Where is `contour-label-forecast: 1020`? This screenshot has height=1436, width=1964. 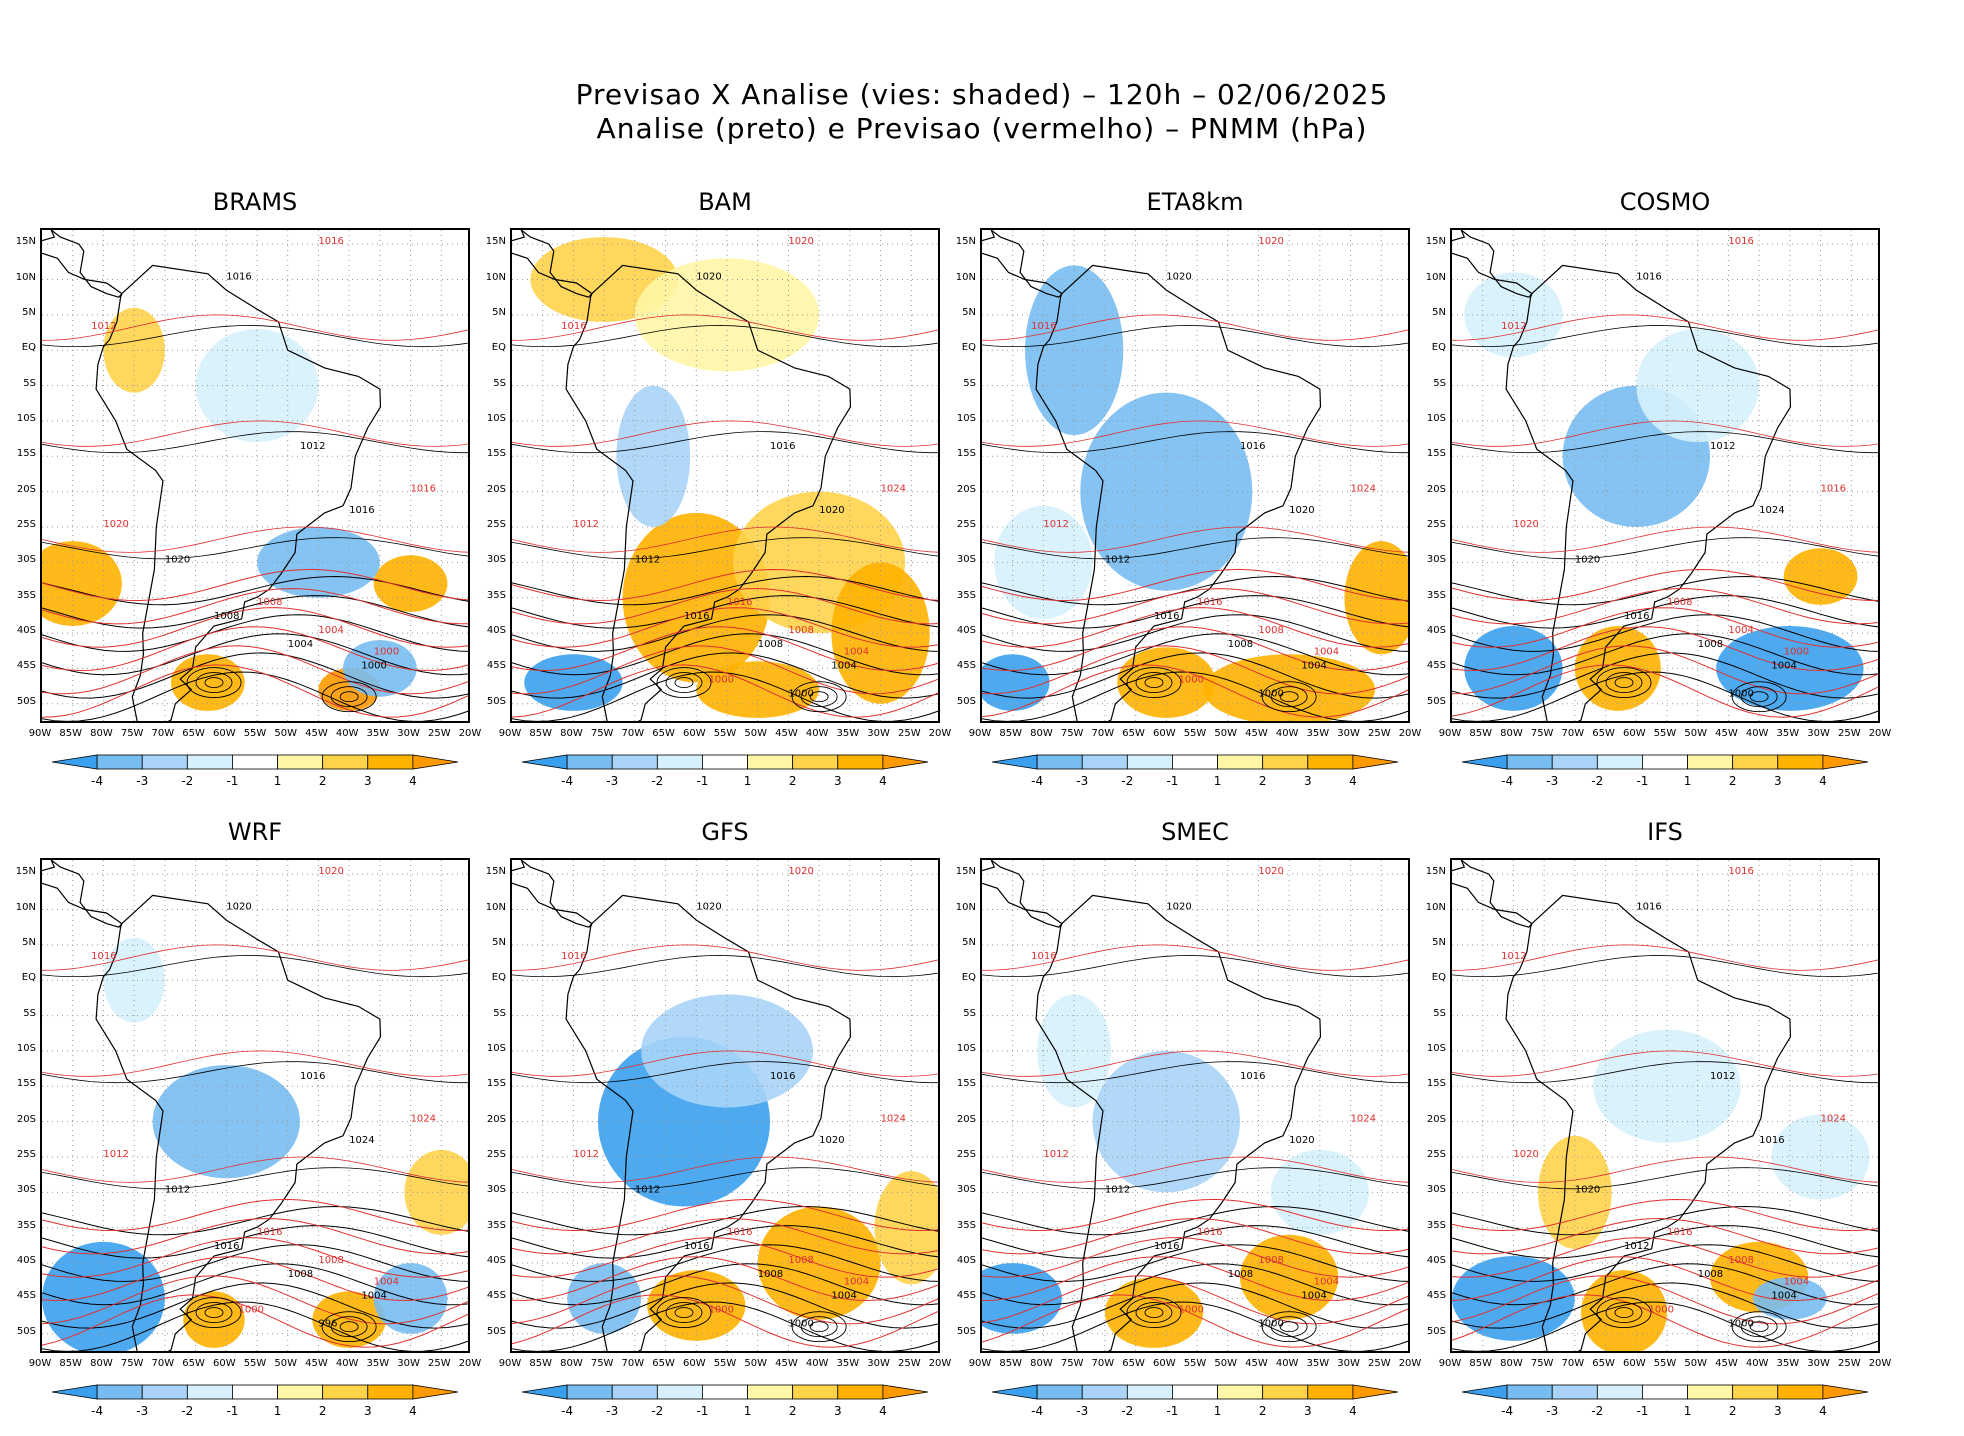 contour-label-forecast: 1020 is located at coordinates (1270, 241).